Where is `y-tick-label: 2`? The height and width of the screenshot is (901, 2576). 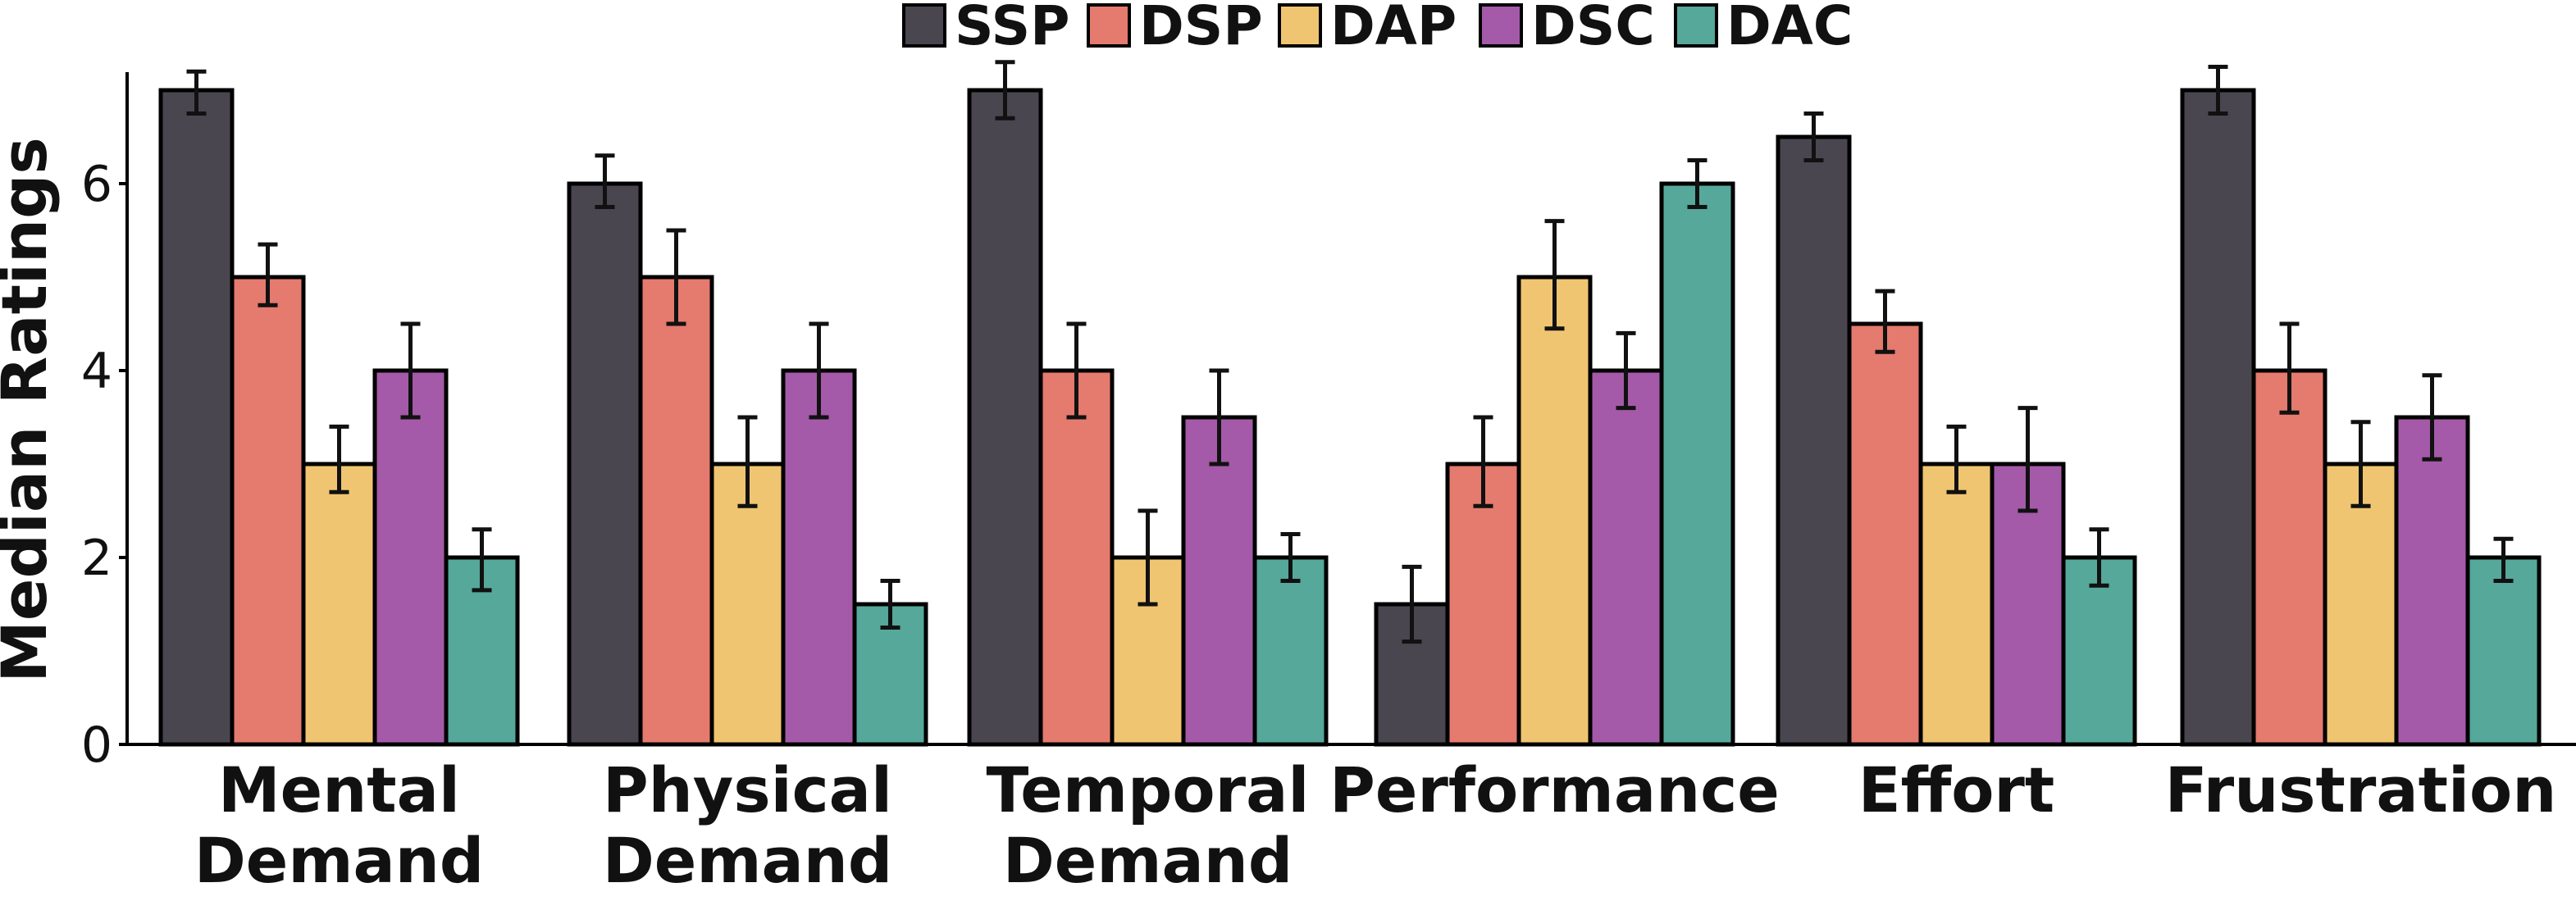
y-tick-label: 2 is located at coordinates (96, 559).